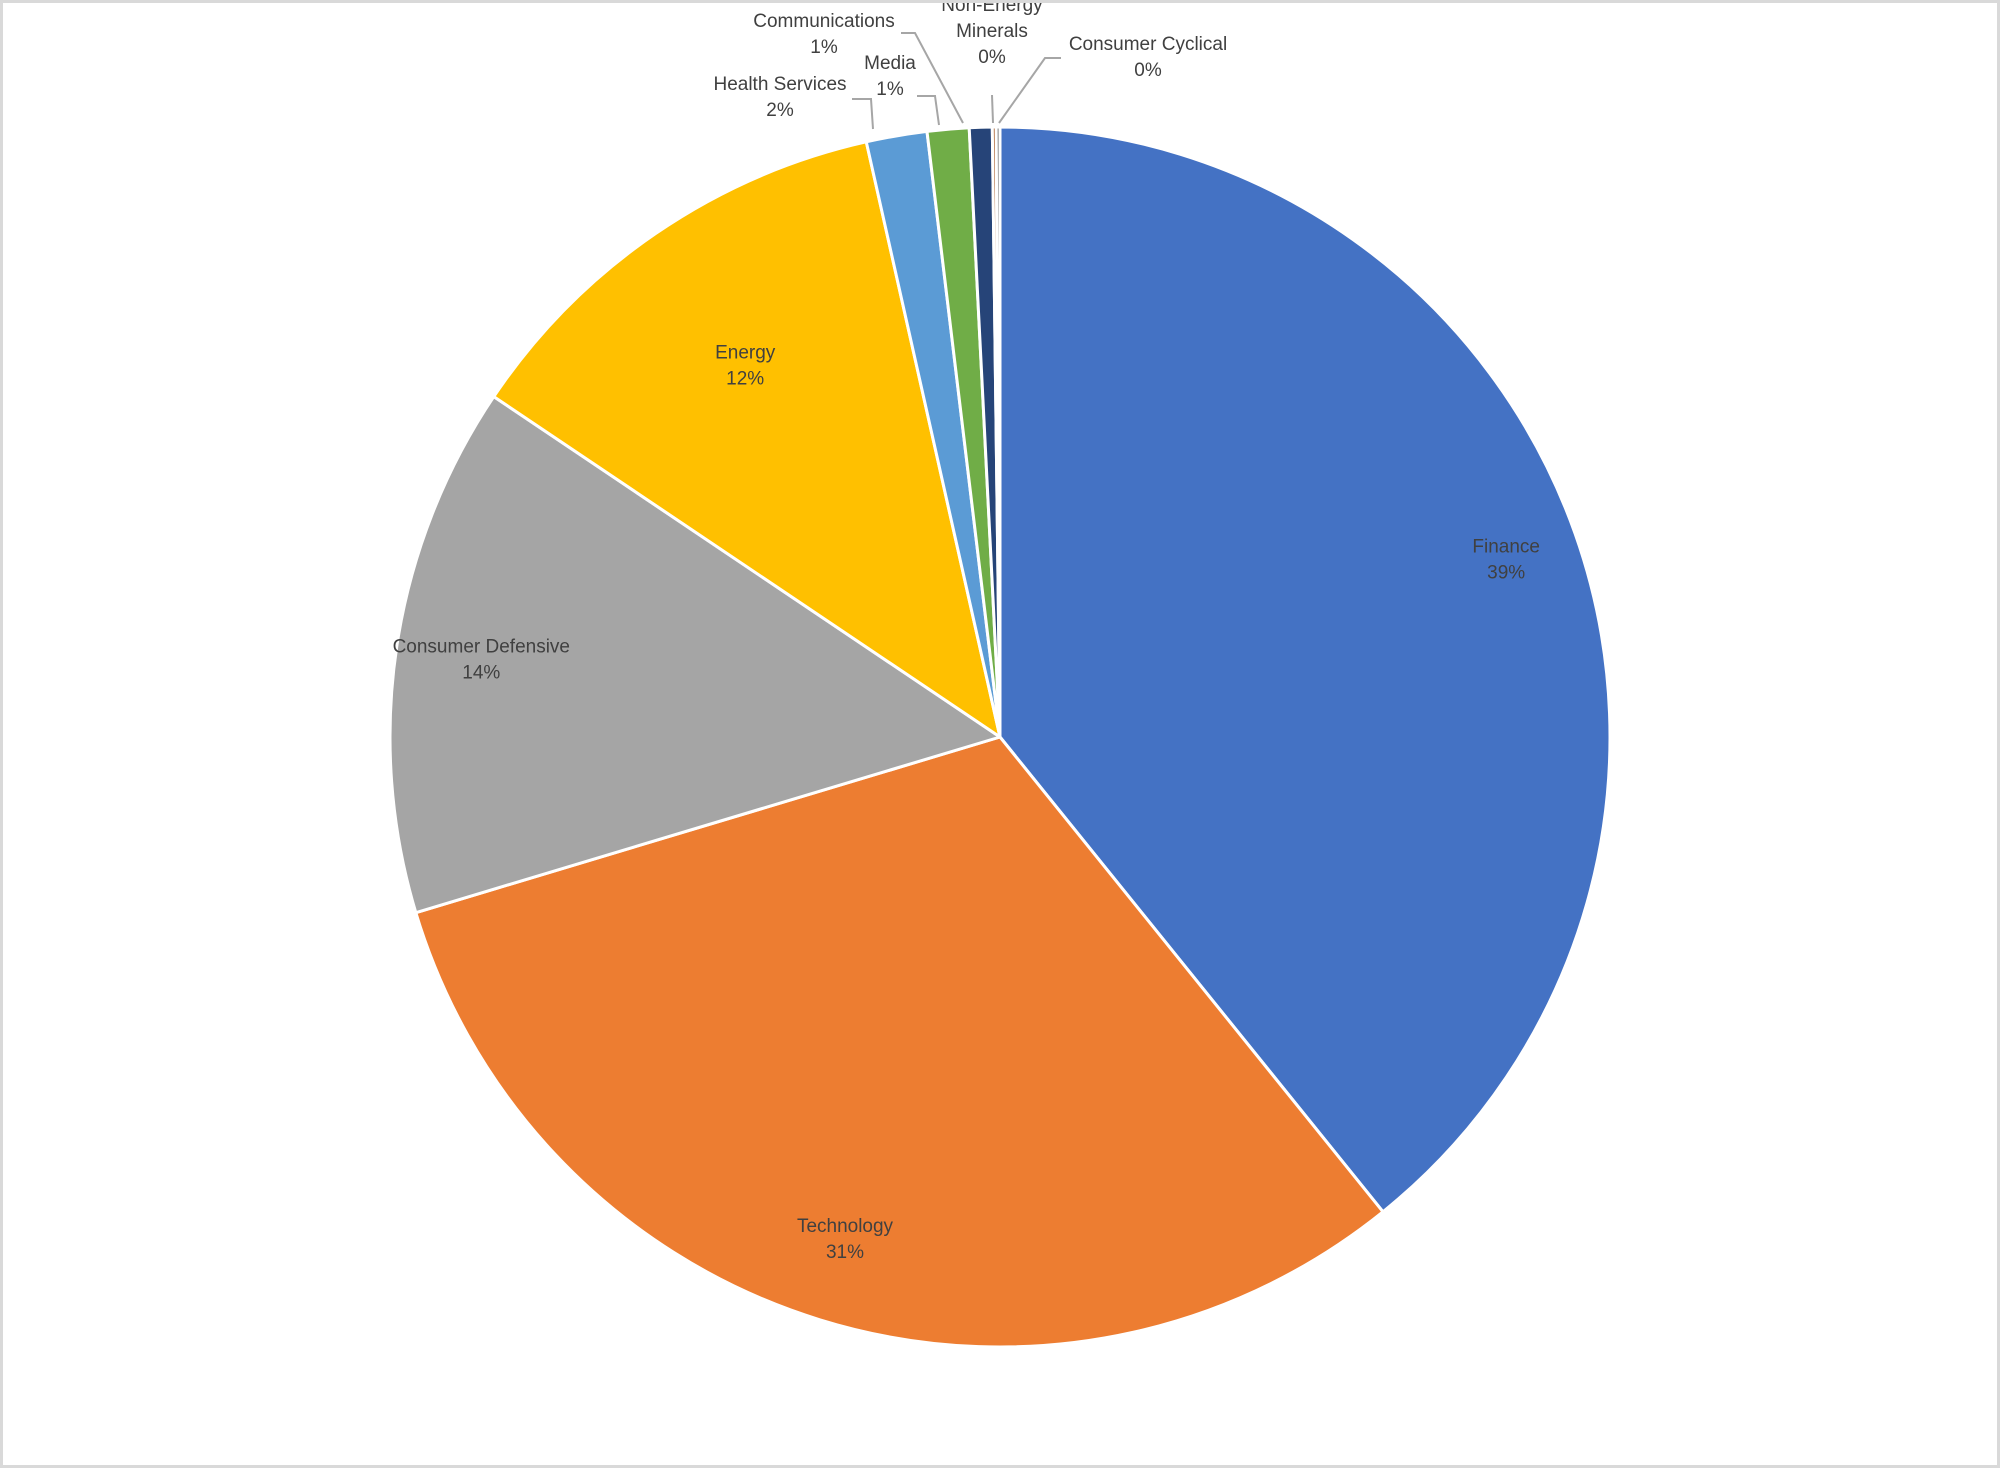  What do you see at coordinates (1506, 546) in the screenshot?
I see `data-label-category: Finance` at bounding box center [1506, 546].